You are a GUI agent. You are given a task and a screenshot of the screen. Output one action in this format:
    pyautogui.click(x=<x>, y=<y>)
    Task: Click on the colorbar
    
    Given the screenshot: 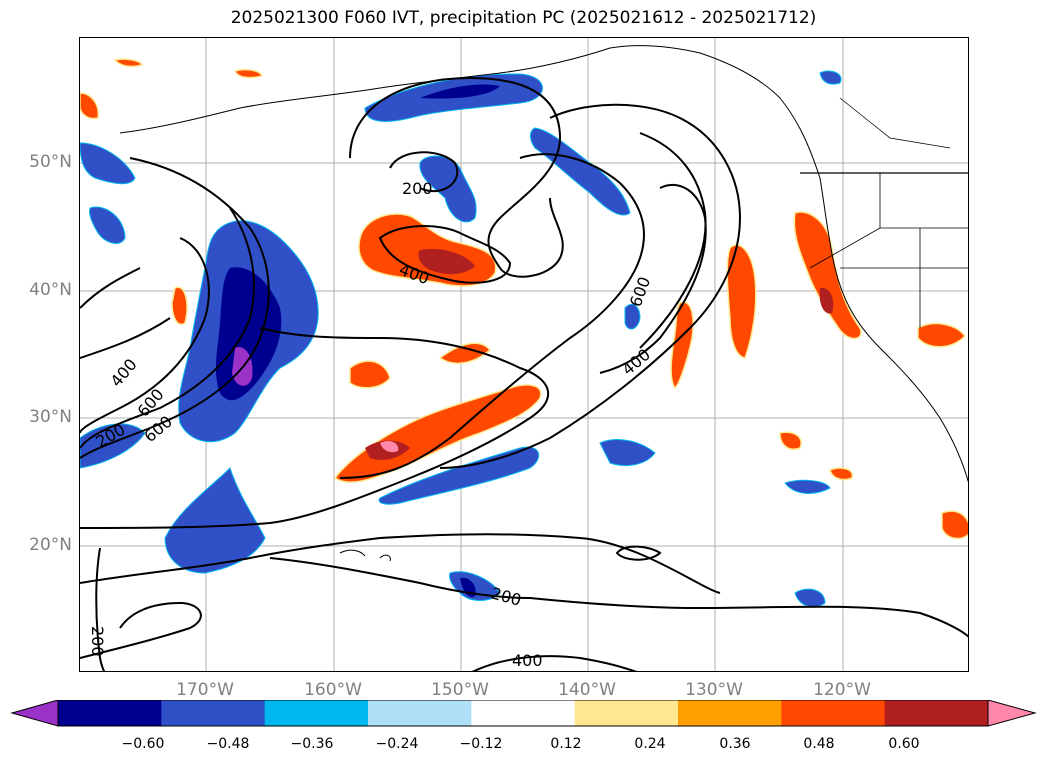 What is the action you would take?
    pyautogui.click(x=523, y=713)
    